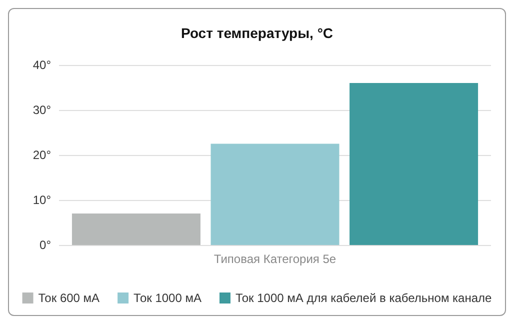 Image resolution: width=516 pixels, height=326 pixels. Describe the element at coordinates (257, 33) in the screenshot. I see `chart-title: Рост температуры, °C` at that location.